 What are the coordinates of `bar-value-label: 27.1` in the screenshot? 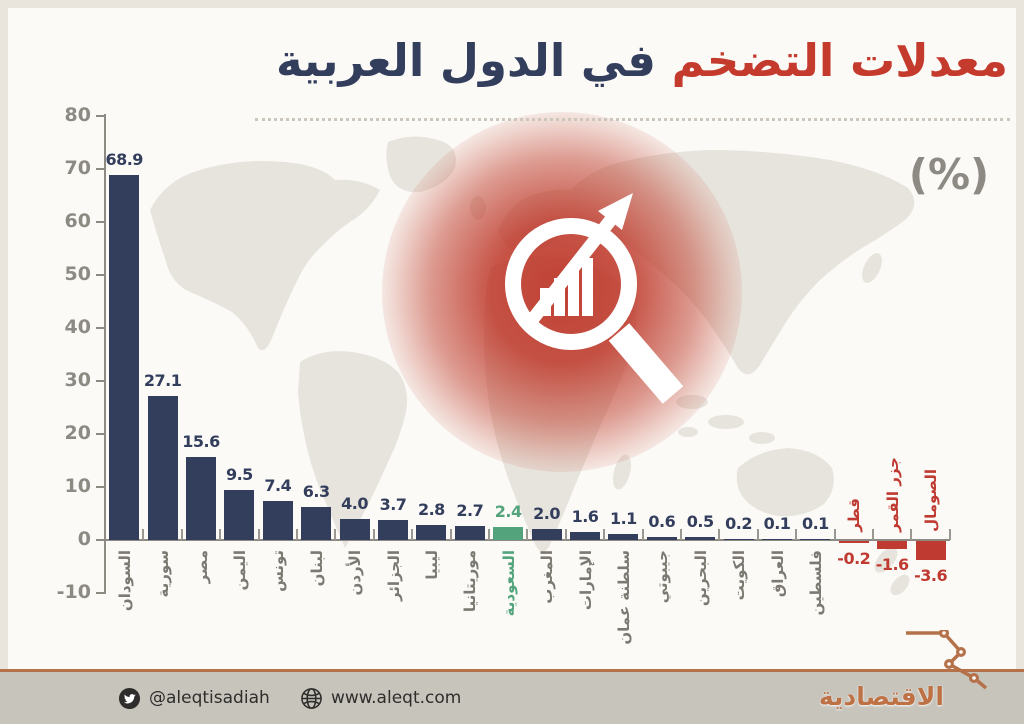 It's located at (162, 381).